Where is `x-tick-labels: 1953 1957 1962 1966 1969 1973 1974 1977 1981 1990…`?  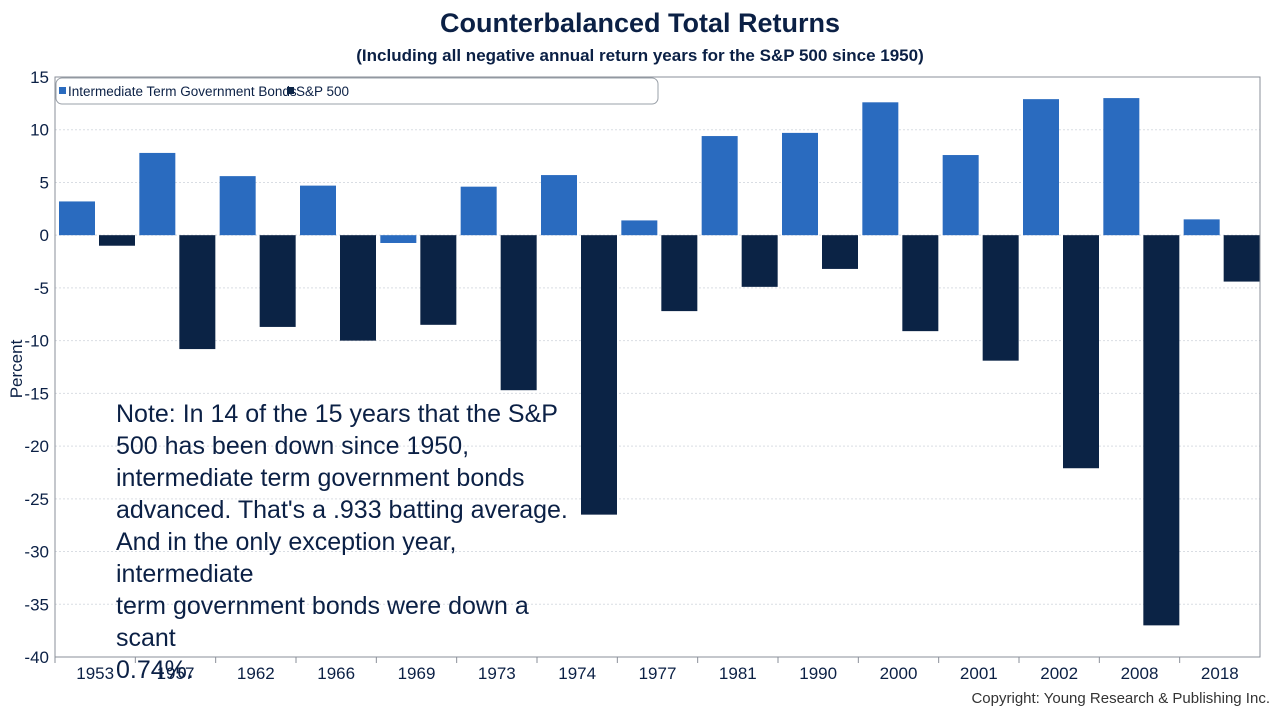
x-tick-labels: 1953 1957 1962 1966 1969 1973 1974 1977 1981 1990… is located at coordinates (646, 670).